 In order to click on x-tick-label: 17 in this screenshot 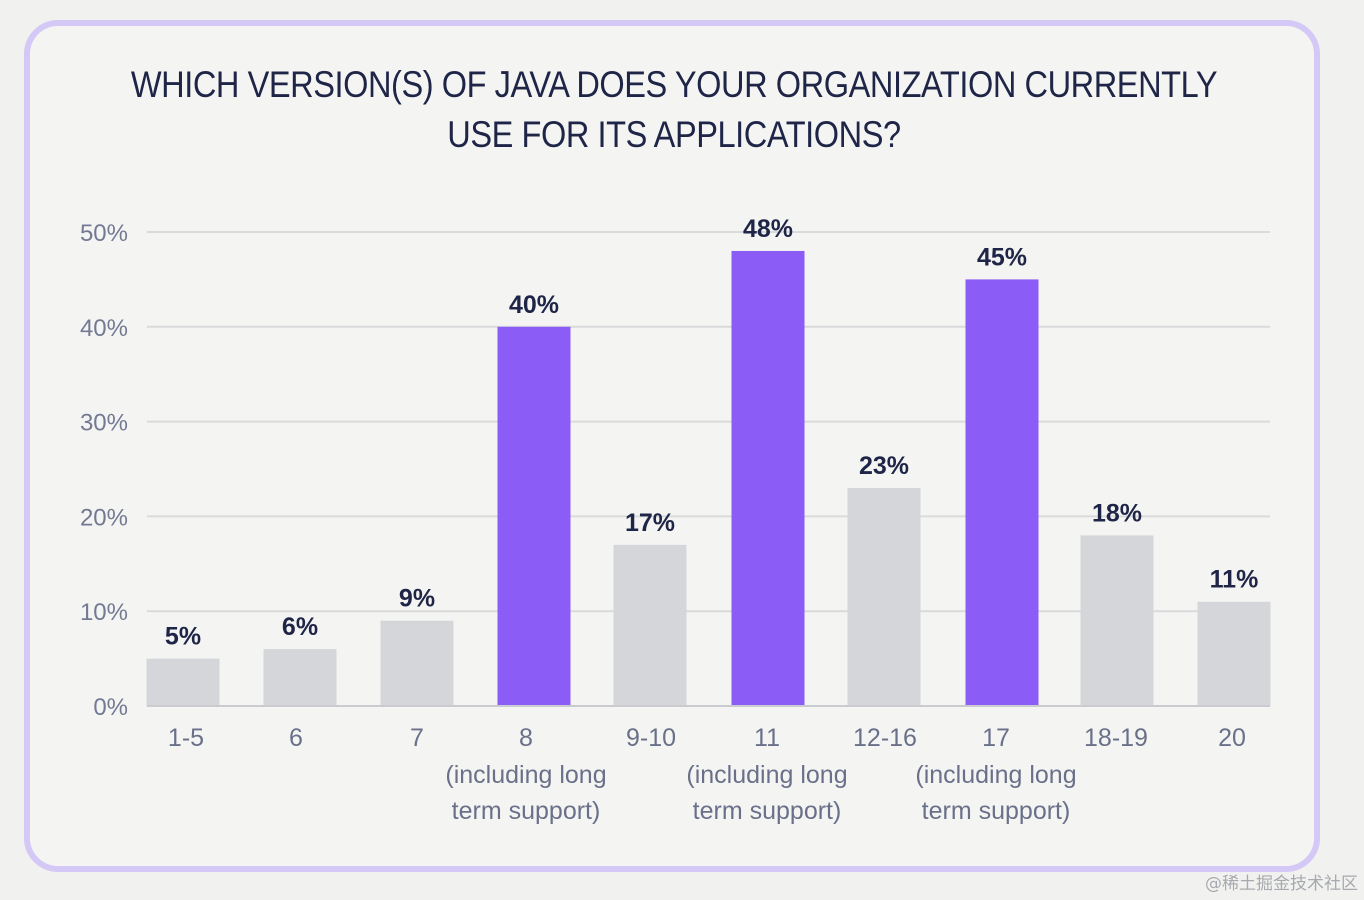, I will do `click(996, 738)`.